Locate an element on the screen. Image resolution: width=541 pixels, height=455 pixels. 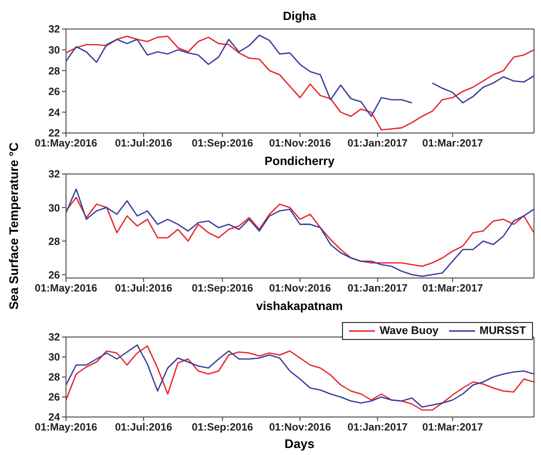
chart-title: vishakapatnam is located at coordinates (299, 306).